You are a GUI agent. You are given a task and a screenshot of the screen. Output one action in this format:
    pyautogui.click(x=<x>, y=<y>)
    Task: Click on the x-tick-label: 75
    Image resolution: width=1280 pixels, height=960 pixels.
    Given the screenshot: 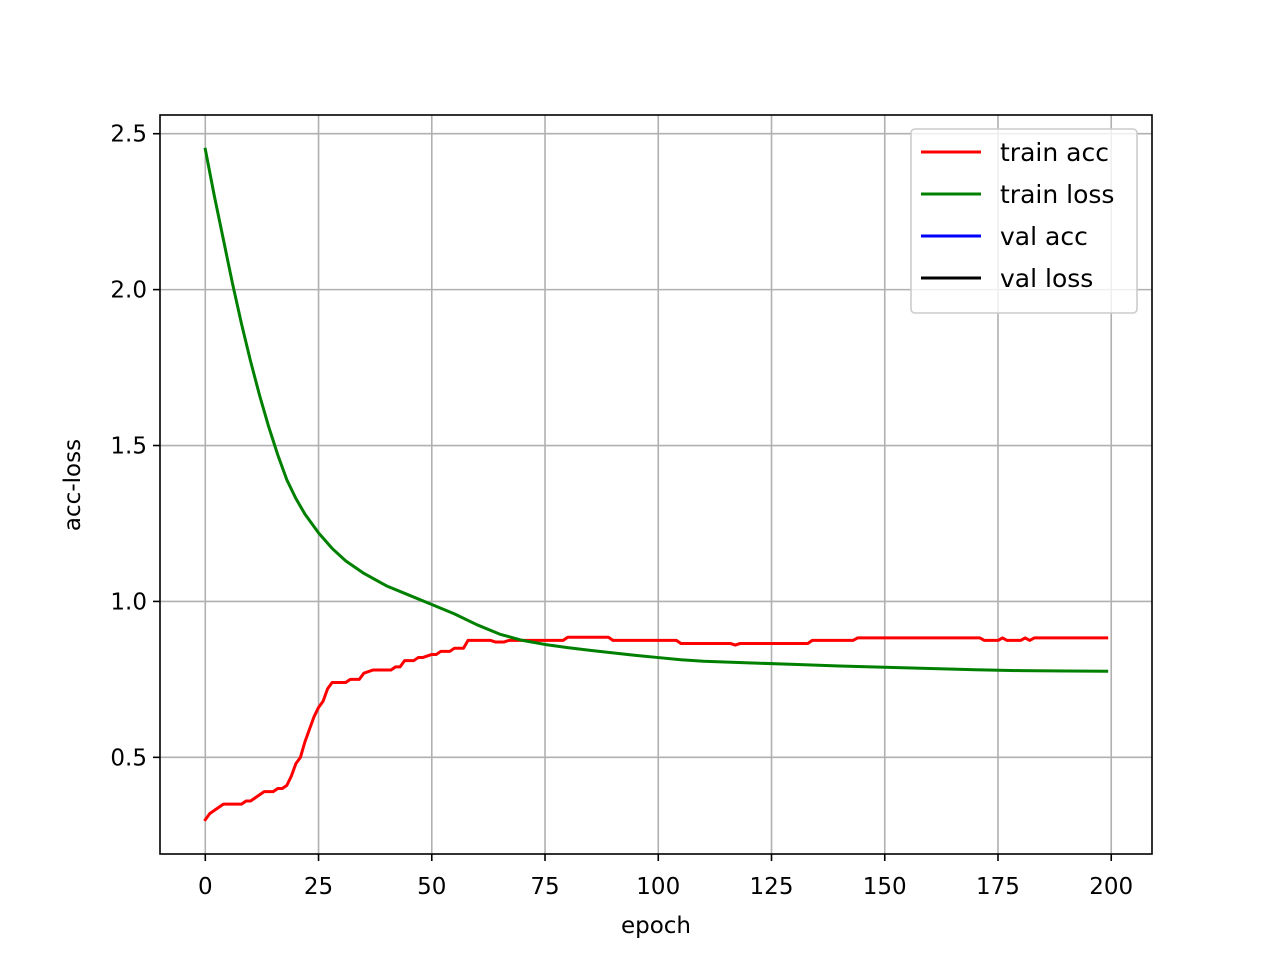 What is the action you would take?
    pyautogui.click(x=544, y=887)
    